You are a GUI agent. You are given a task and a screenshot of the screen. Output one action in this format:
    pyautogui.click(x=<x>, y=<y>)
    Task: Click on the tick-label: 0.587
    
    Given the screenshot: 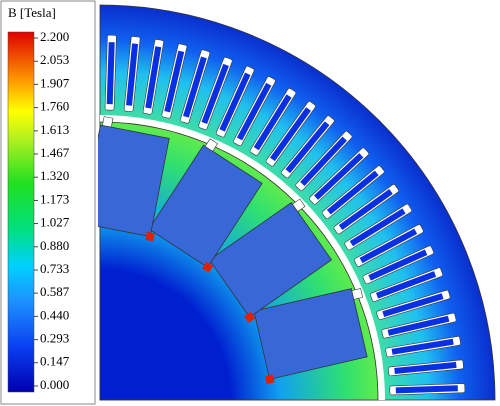 What is the action you would take?
    pyautogui.click(x=55, y=291)
    